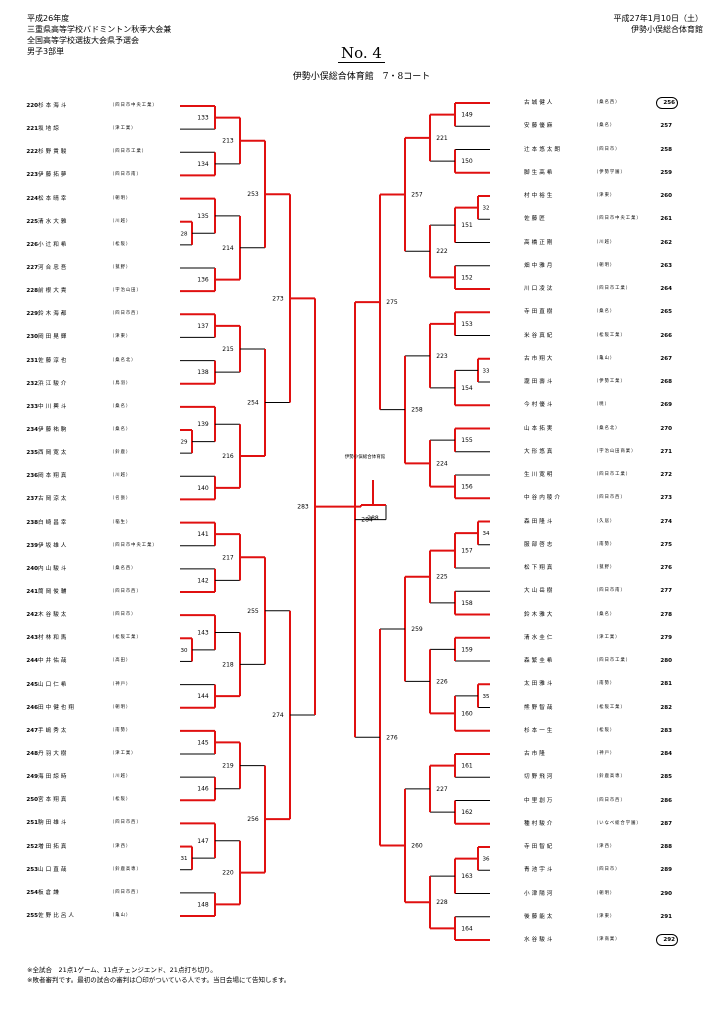 The height and width of the screenshot is (1024, 723). I want to click on player-name: 前根大貴, so click(53, 291).